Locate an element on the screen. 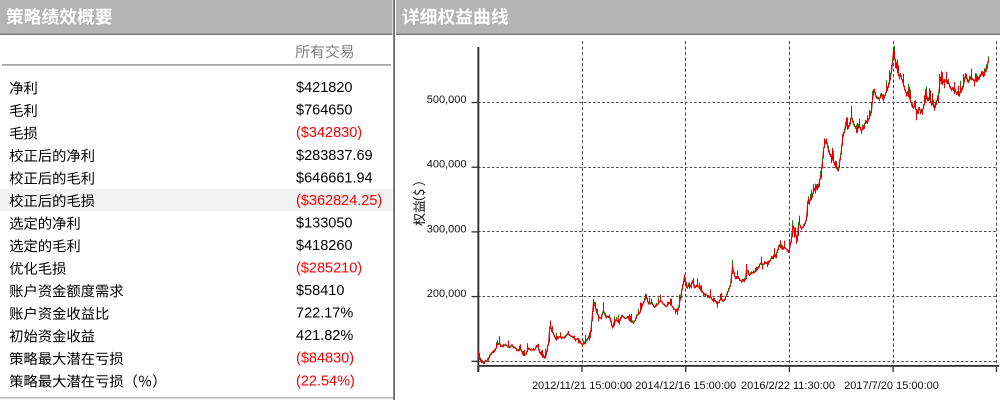  svg-text: 421.82% is located at coordinates (324, 336).